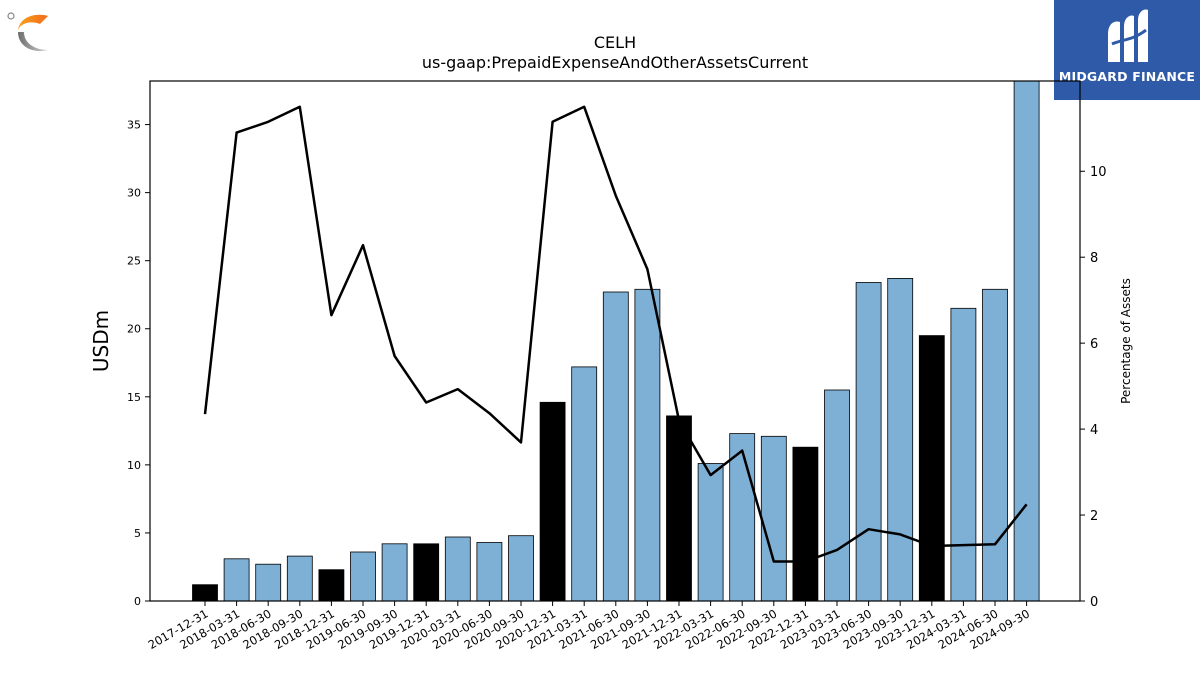  I want to click on y-tick-label: 35, so click(134, 125).